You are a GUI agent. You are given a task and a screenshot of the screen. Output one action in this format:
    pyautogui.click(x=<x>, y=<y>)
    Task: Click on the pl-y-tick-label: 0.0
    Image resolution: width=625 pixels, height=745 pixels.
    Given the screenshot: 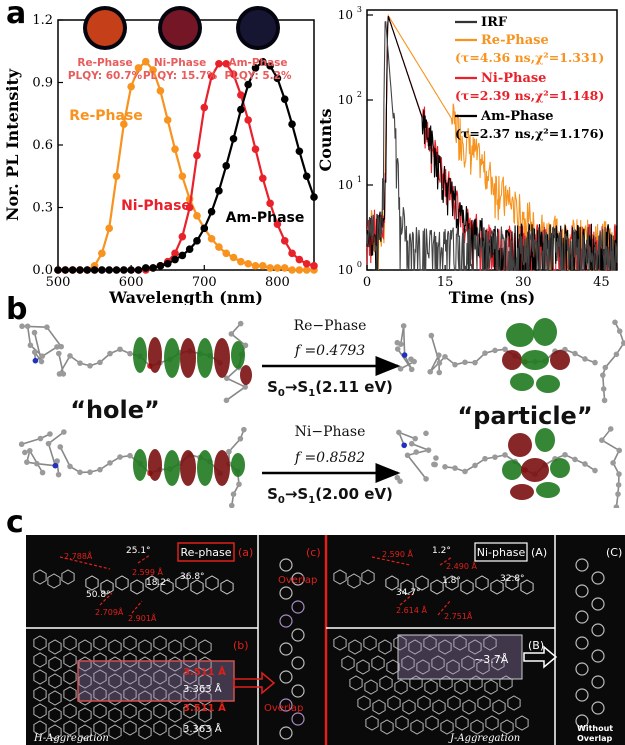 What is the action you would take?
    pyautogui.click(x=42, y=270)
    